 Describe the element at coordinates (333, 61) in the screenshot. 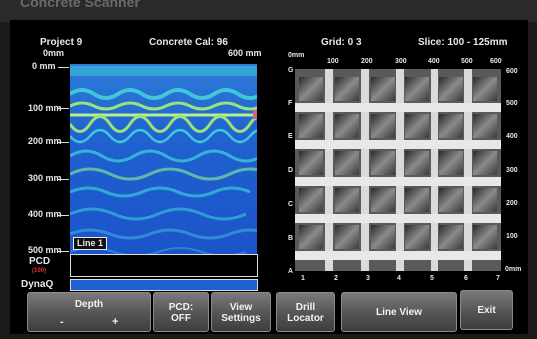

I see `grid-top-label: 100` at that location.